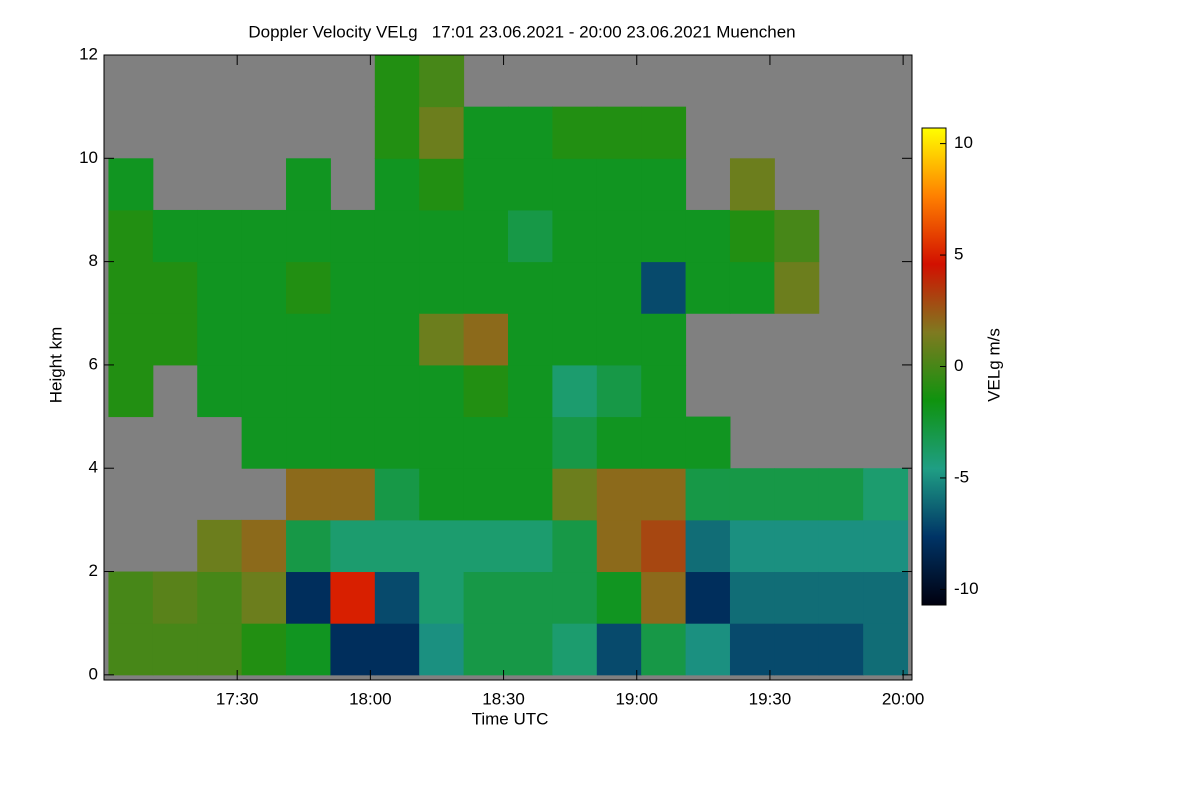 Image resolution: width=1200 pixels, height=800 pixels. What do you see at coordinates (963, 142) in the screenshot?
I see `colorbar-tick-label: 10` at bounding box center [963, 142].